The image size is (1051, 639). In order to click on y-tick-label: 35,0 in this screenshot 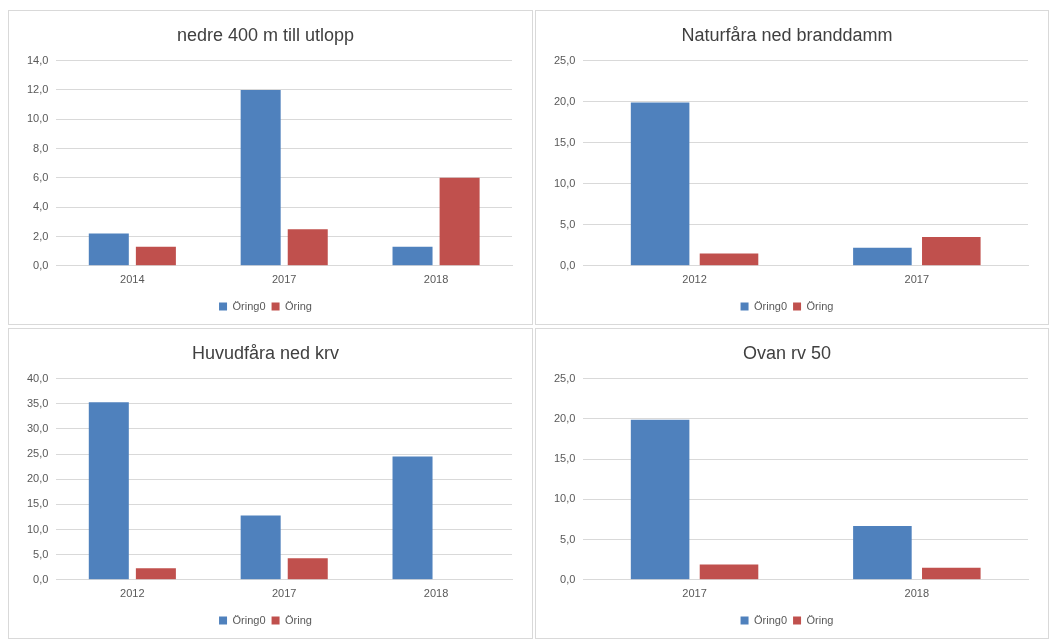, I will do `click(37, 402)`.